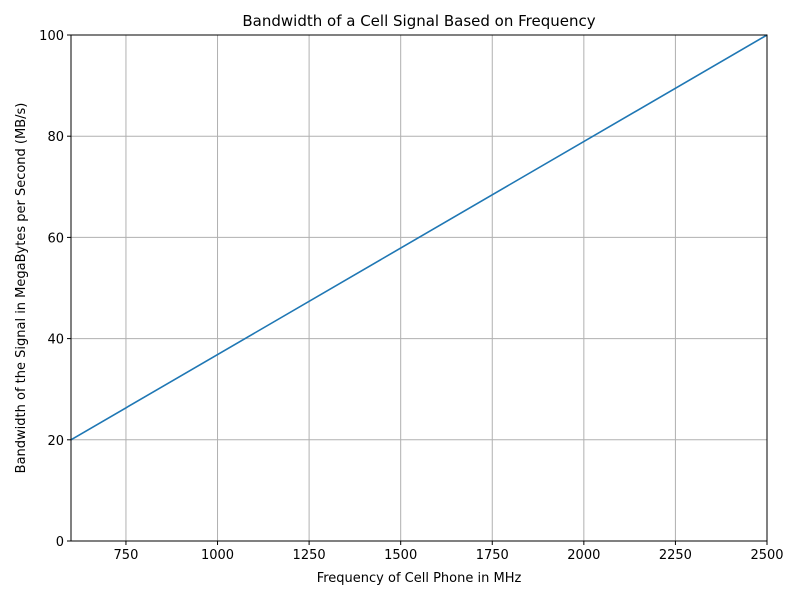  What do you see at coordinates (55, 238) in the screenshot?
I see `y-tick-label: 60` at bounding box center [55, 238].